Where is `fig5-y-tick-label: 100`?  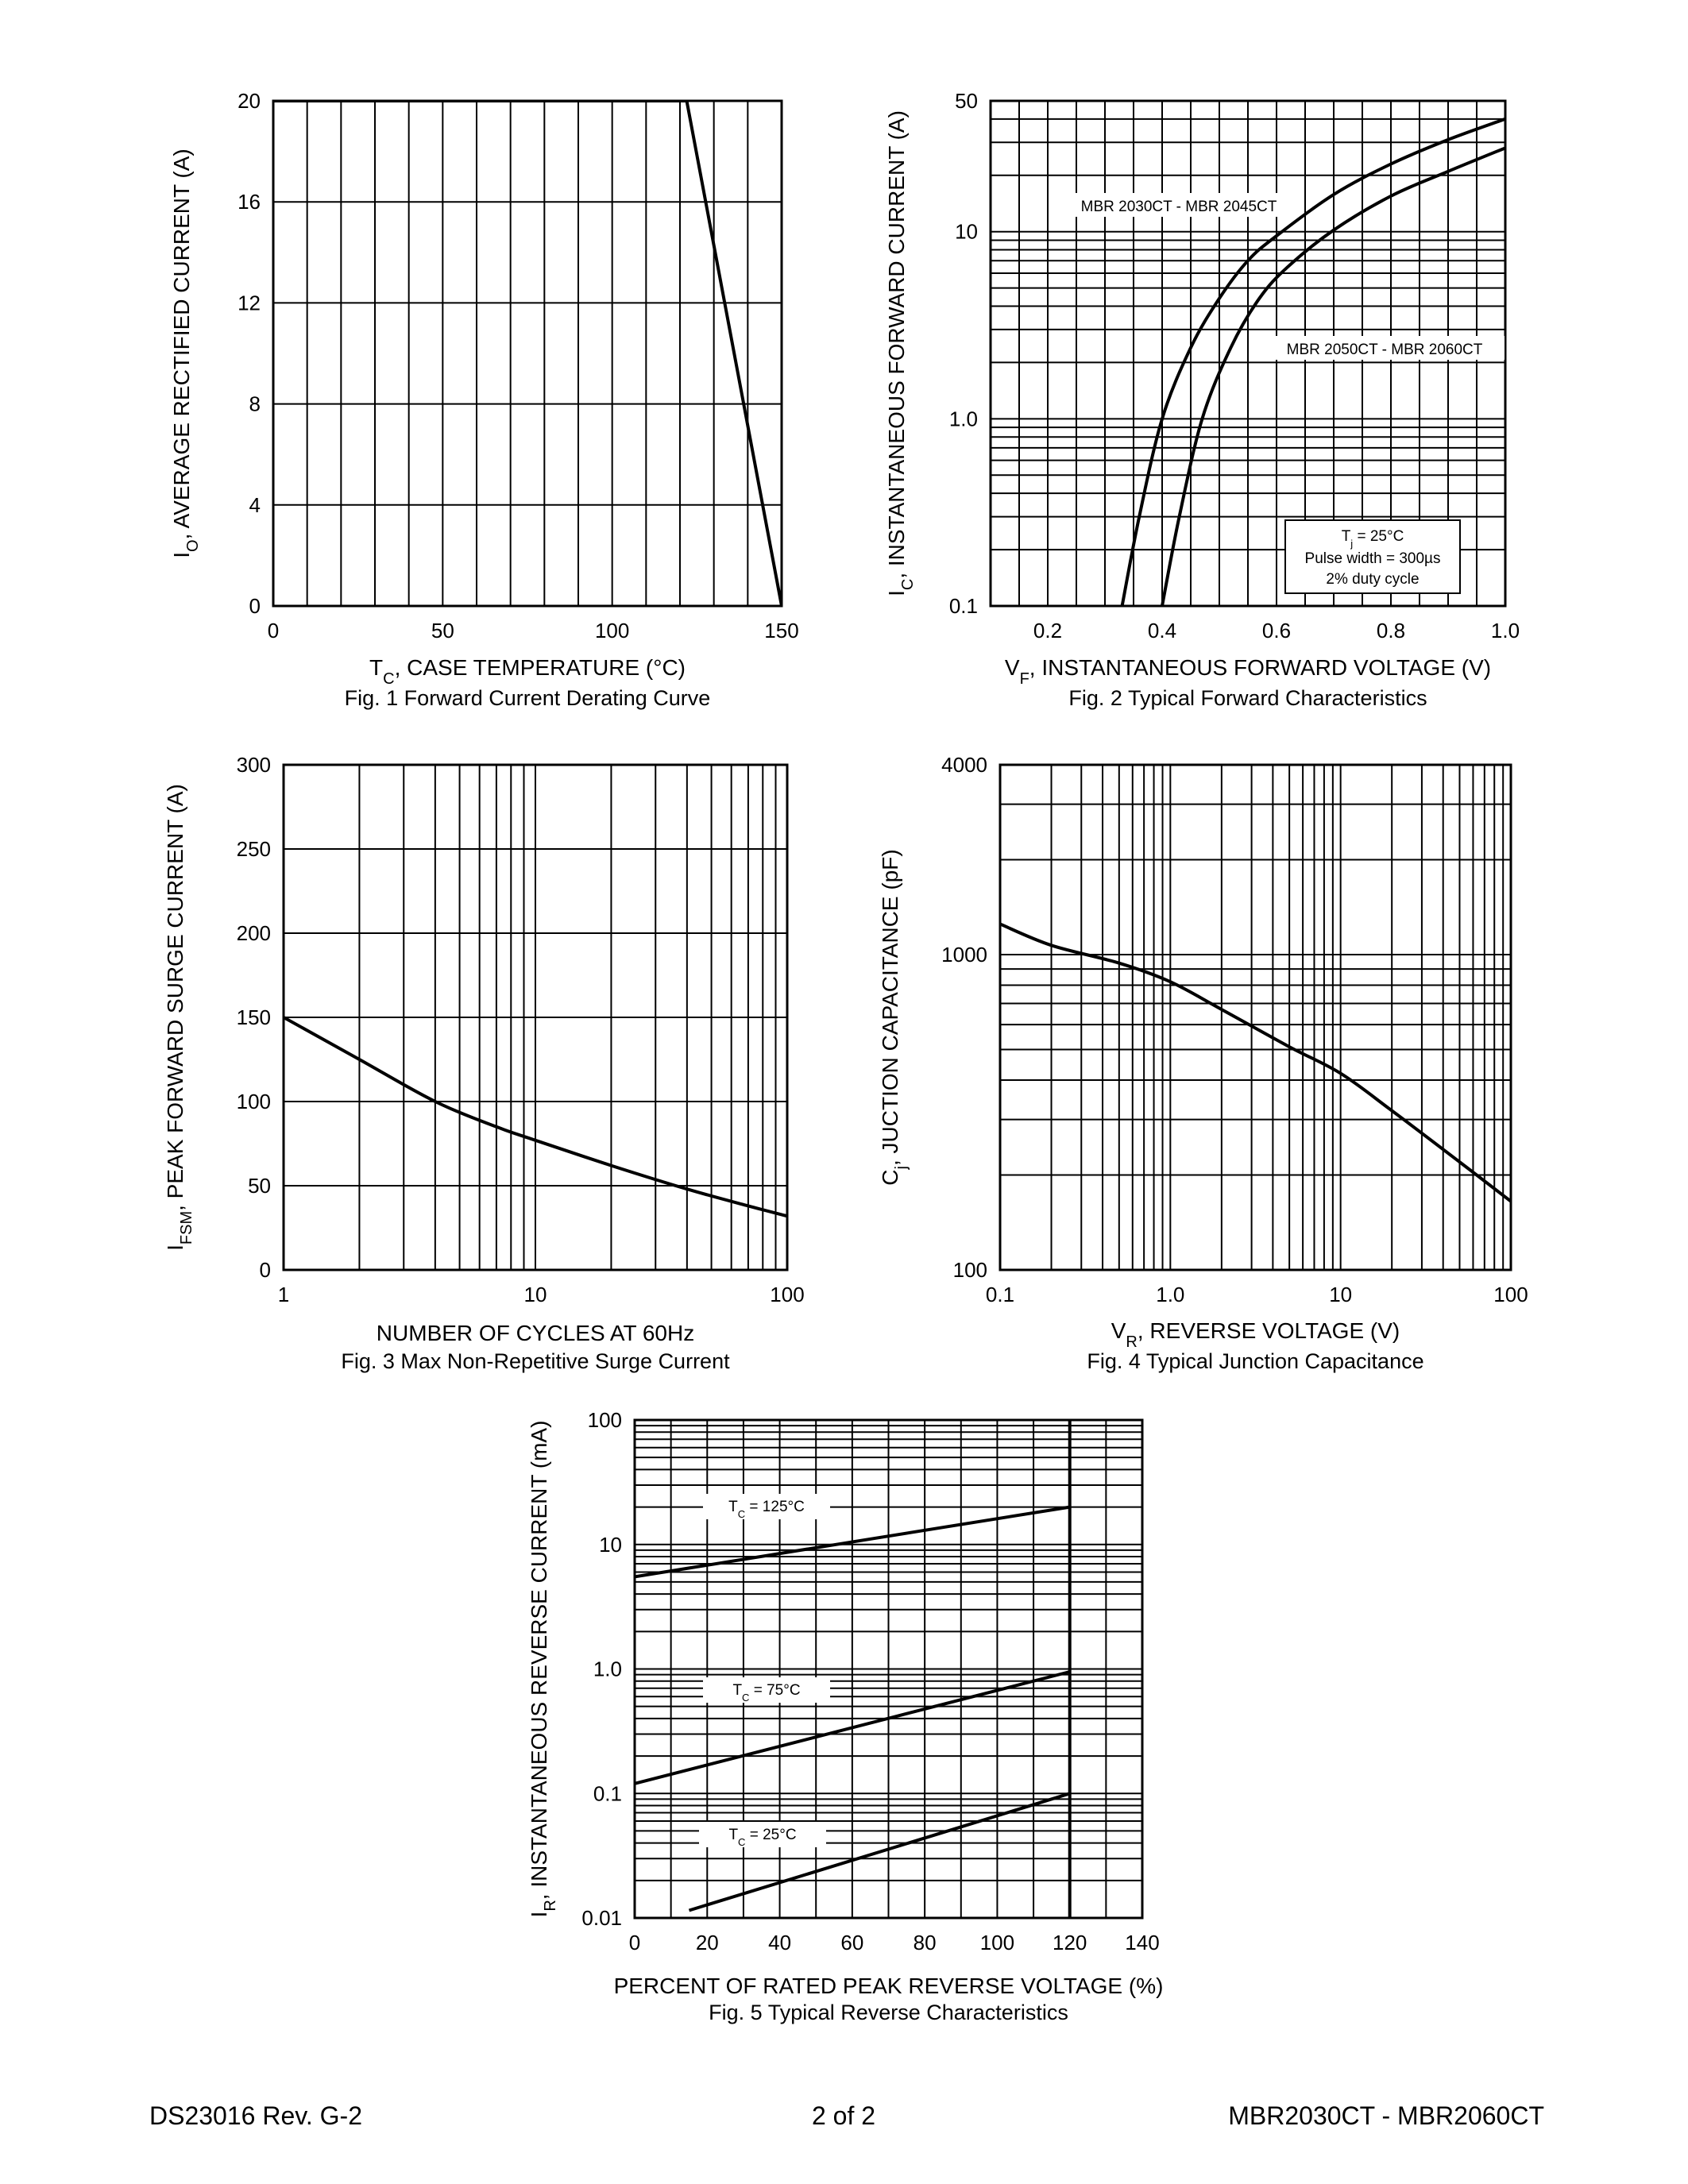
fig5-y-tick-label: 100 is located at coordinates (605, 1420).